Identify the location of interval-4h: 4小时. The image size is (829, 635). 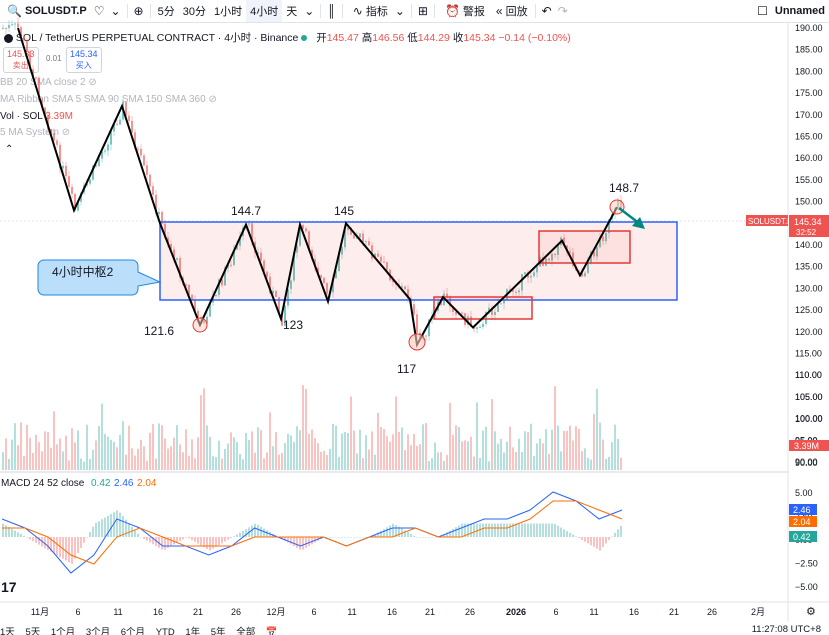
(264, 11).